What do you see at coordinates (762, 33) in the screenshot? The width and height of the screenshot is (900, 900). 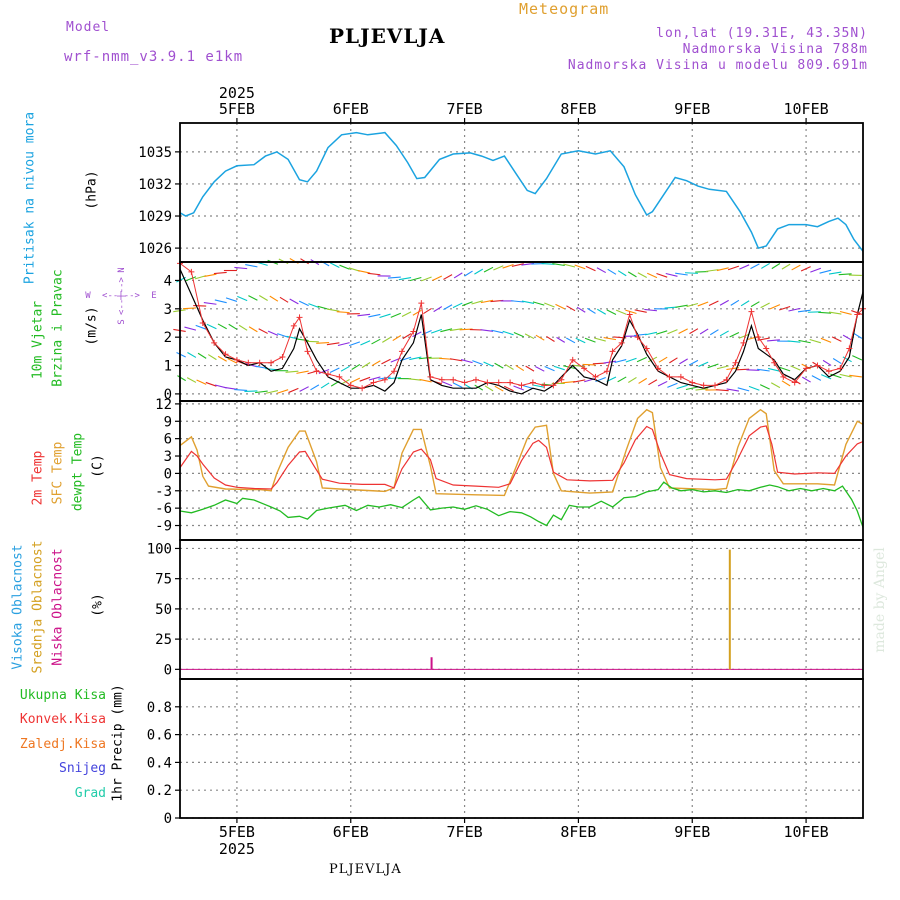 I see `lonlat-label: lon,lat (19.31E, 43.35N)` at bounding box center [762, 33].